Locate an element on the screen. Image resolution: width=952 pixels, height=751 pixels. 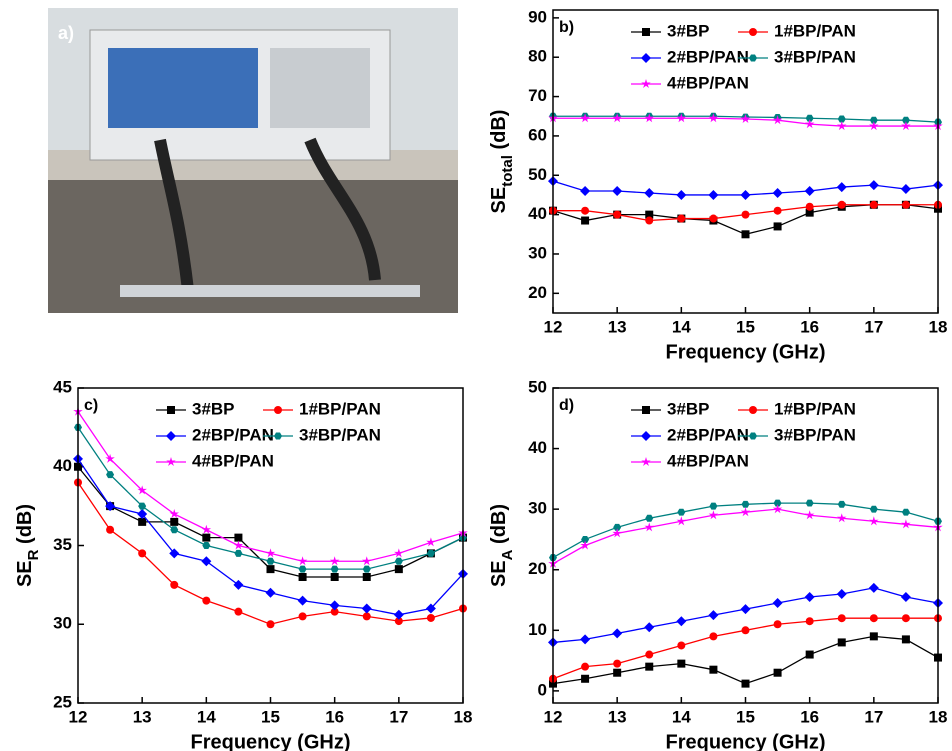
panel-label: a) is located at coordinates (66, 33).